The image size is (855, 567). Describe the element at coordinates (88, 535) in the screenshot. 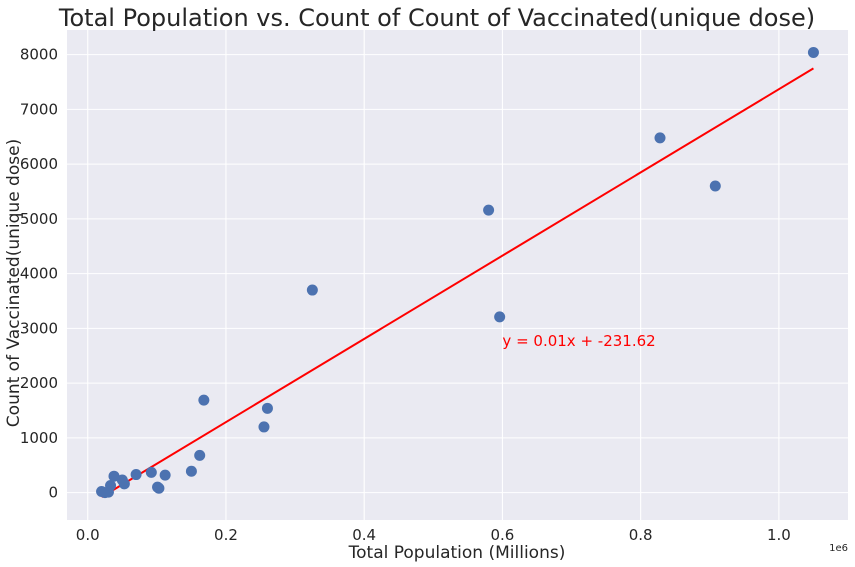

I see `x-tick-label: 0.0` at that location.